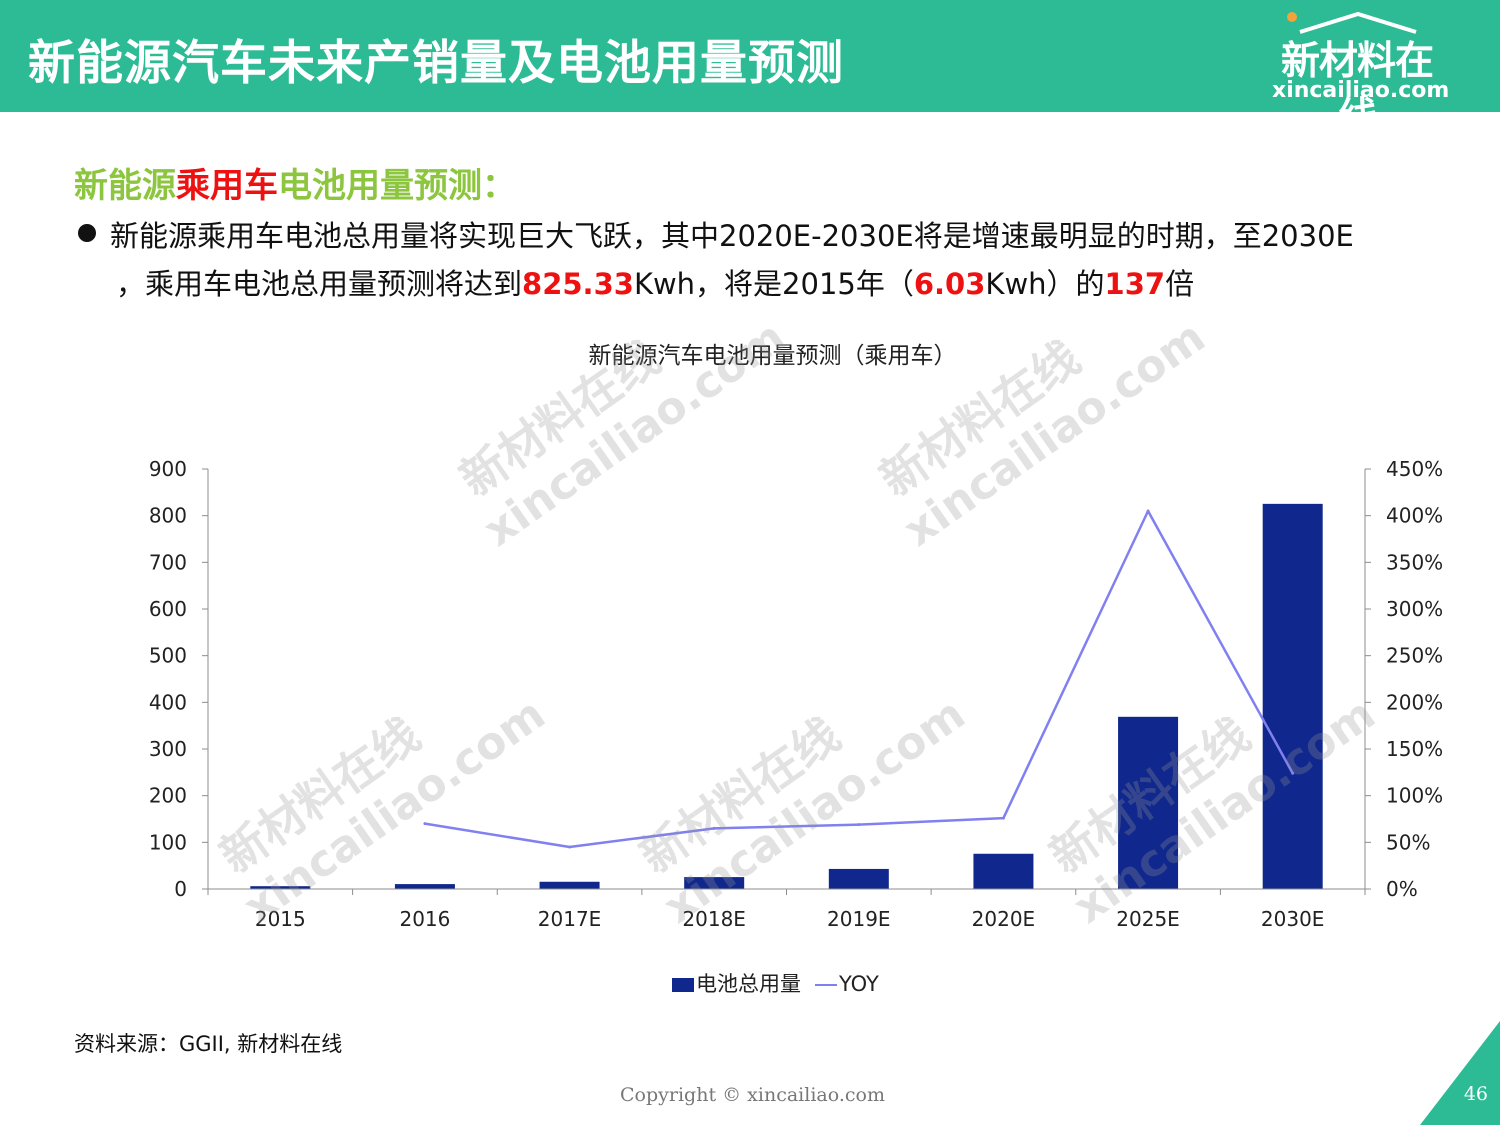  Describe the element at coordinates (168, 842) in the screenshot. I see `y-left-tick-label: 100` at that location.